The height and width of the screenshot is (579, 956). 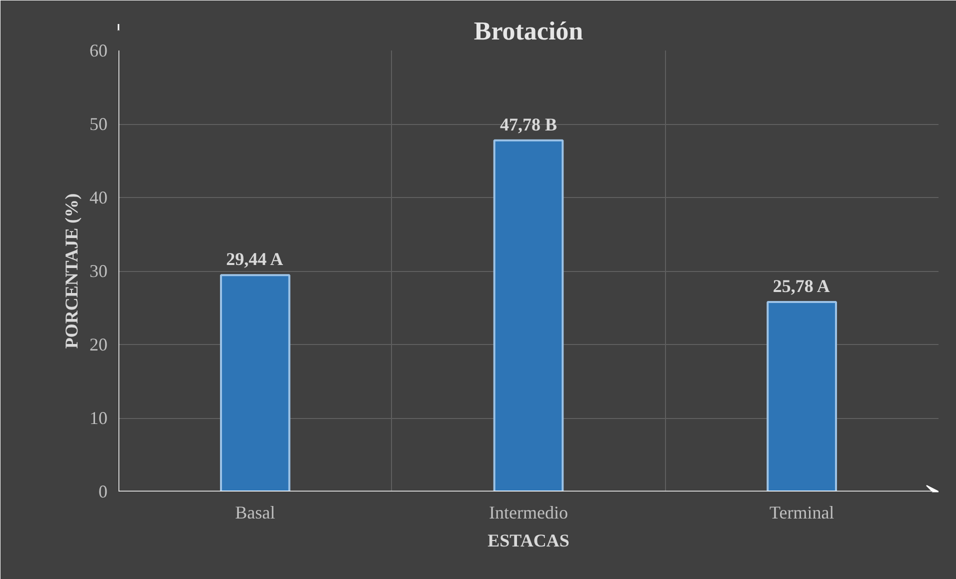 What do you see at coordinates (529, 540) in the screenshot?
I see `x-axis-title: ESTACAS` at bounding box center [529, 540].